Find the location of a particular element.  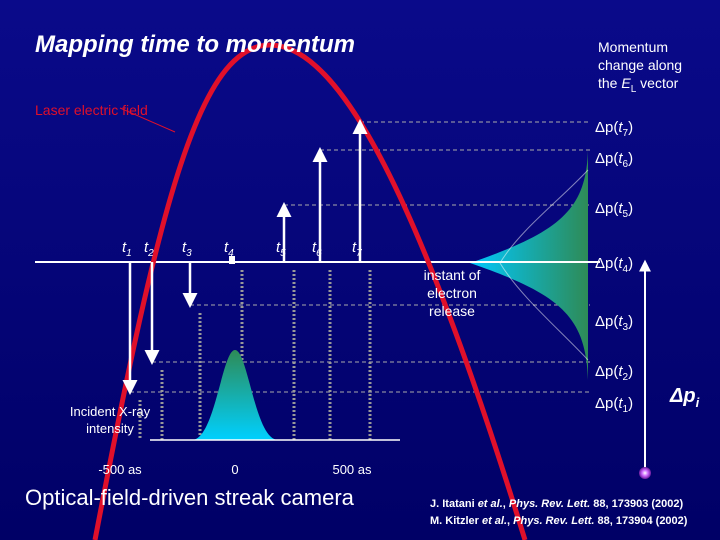

detector-dot is located at coordinates (645, 473).